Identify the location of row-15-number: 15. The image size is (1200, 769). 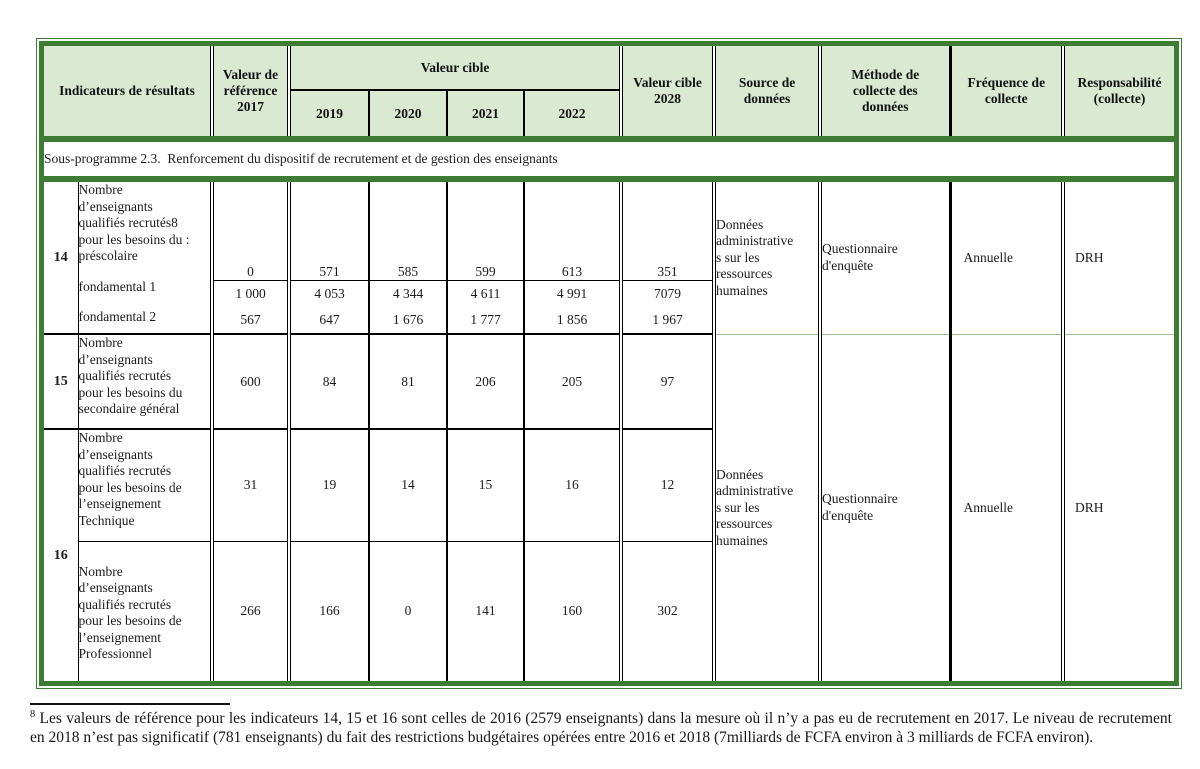
(61, 381).